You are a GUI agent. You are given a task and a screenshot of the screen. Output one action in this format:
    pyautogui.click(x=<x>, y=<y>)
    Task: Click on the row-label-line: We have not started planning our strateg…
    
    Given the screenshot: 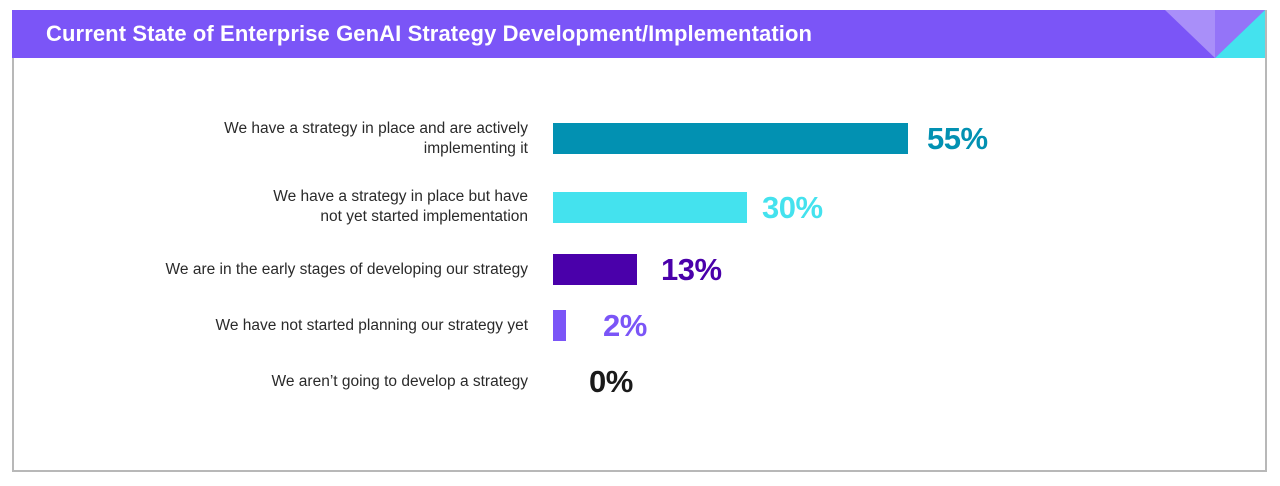 What is the action you would take?
    pyautogui.click(x=371, y=325)
    